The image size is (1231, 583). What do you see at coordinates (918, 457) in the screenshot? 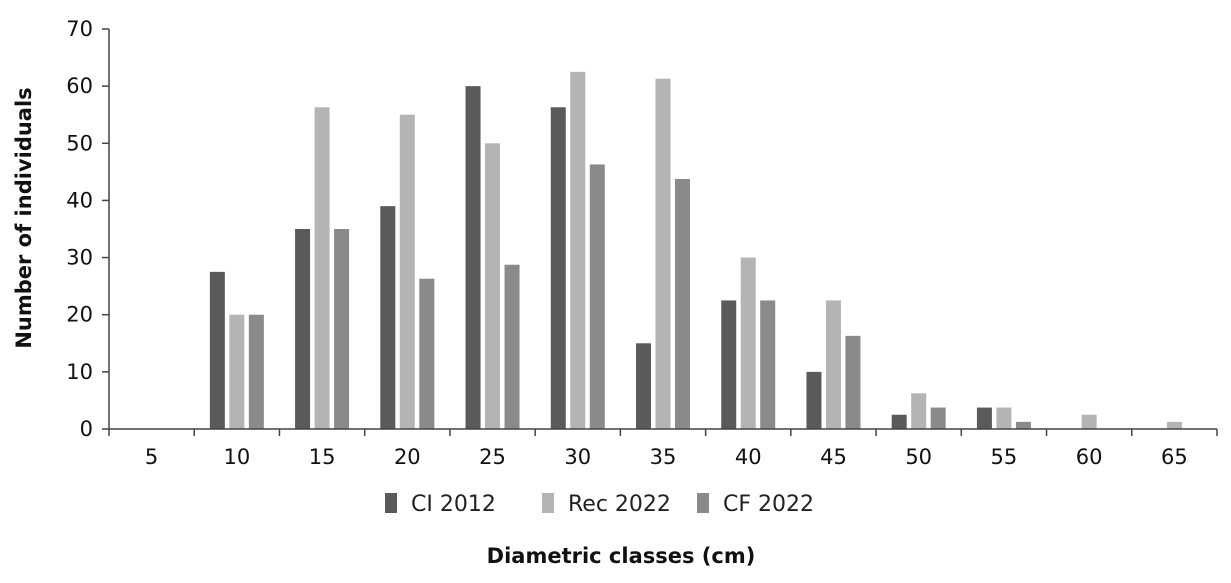
I see `x-tick-label: 50` at bounding box center [918, 457].